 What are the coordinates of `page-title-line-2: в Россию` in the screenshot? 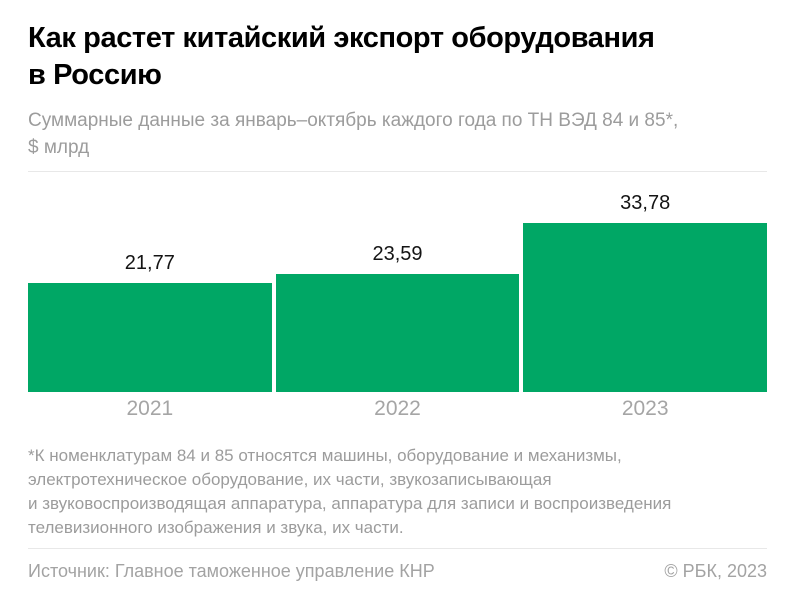 It's located at (95, 75).